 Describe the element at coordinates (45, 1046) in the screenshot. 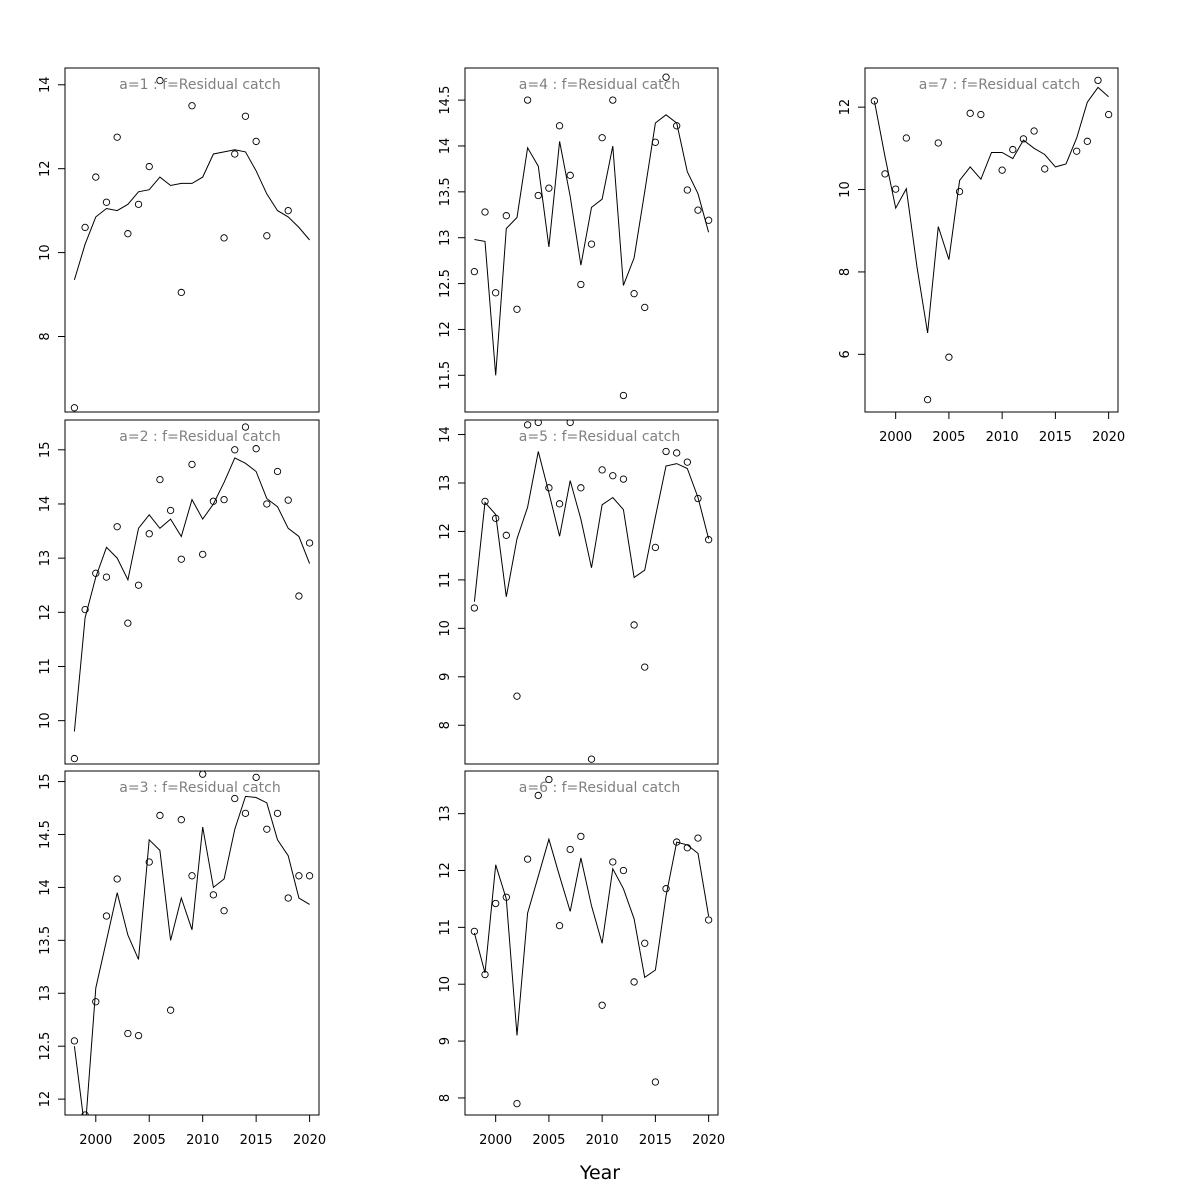

I see `y-tick-label: 12.5` at that location.